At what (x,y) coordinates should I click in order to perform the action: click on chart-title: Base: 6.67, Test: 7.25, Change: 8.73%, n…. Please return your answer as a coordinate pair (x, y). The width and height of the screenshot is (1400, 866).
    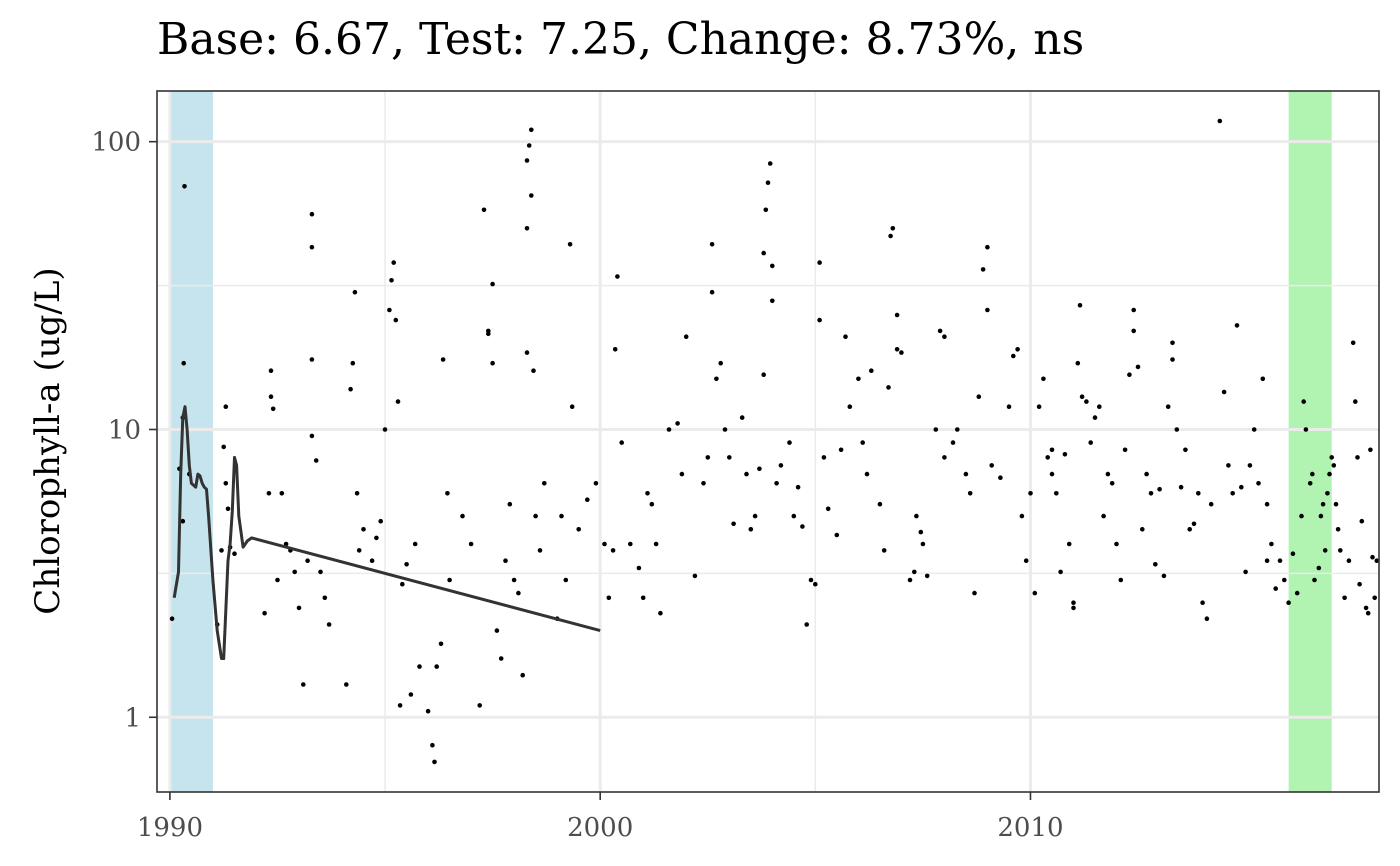
    Looking at the image, I should click on (621, 39).